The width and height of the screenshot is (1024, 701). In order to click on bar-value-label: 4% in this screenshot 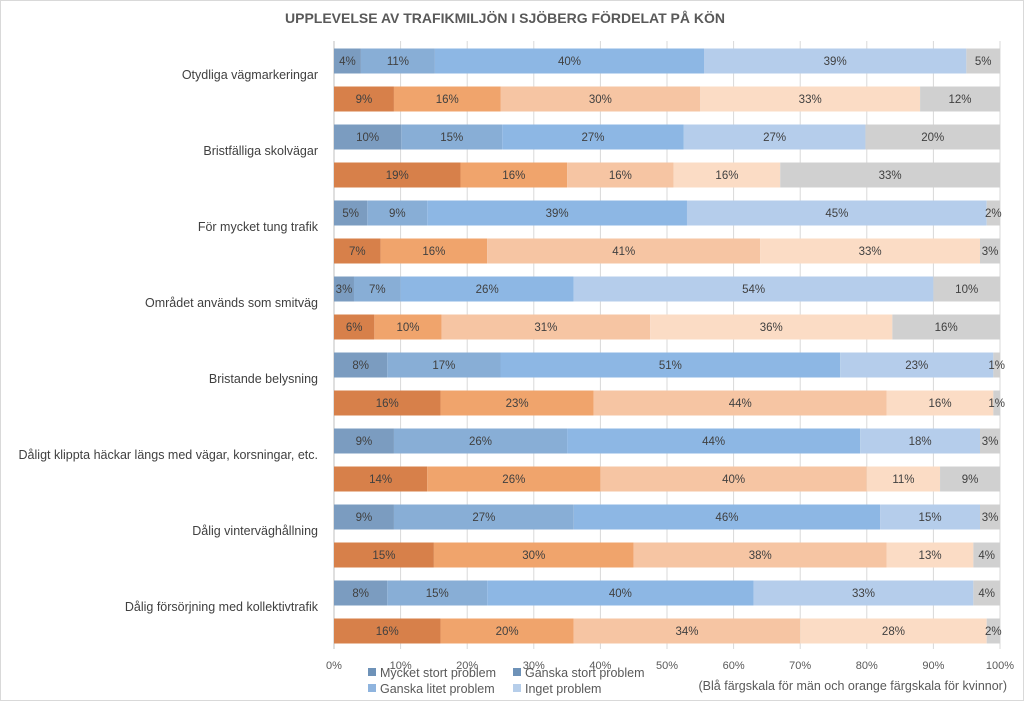, I will do `click(986, 594)`.